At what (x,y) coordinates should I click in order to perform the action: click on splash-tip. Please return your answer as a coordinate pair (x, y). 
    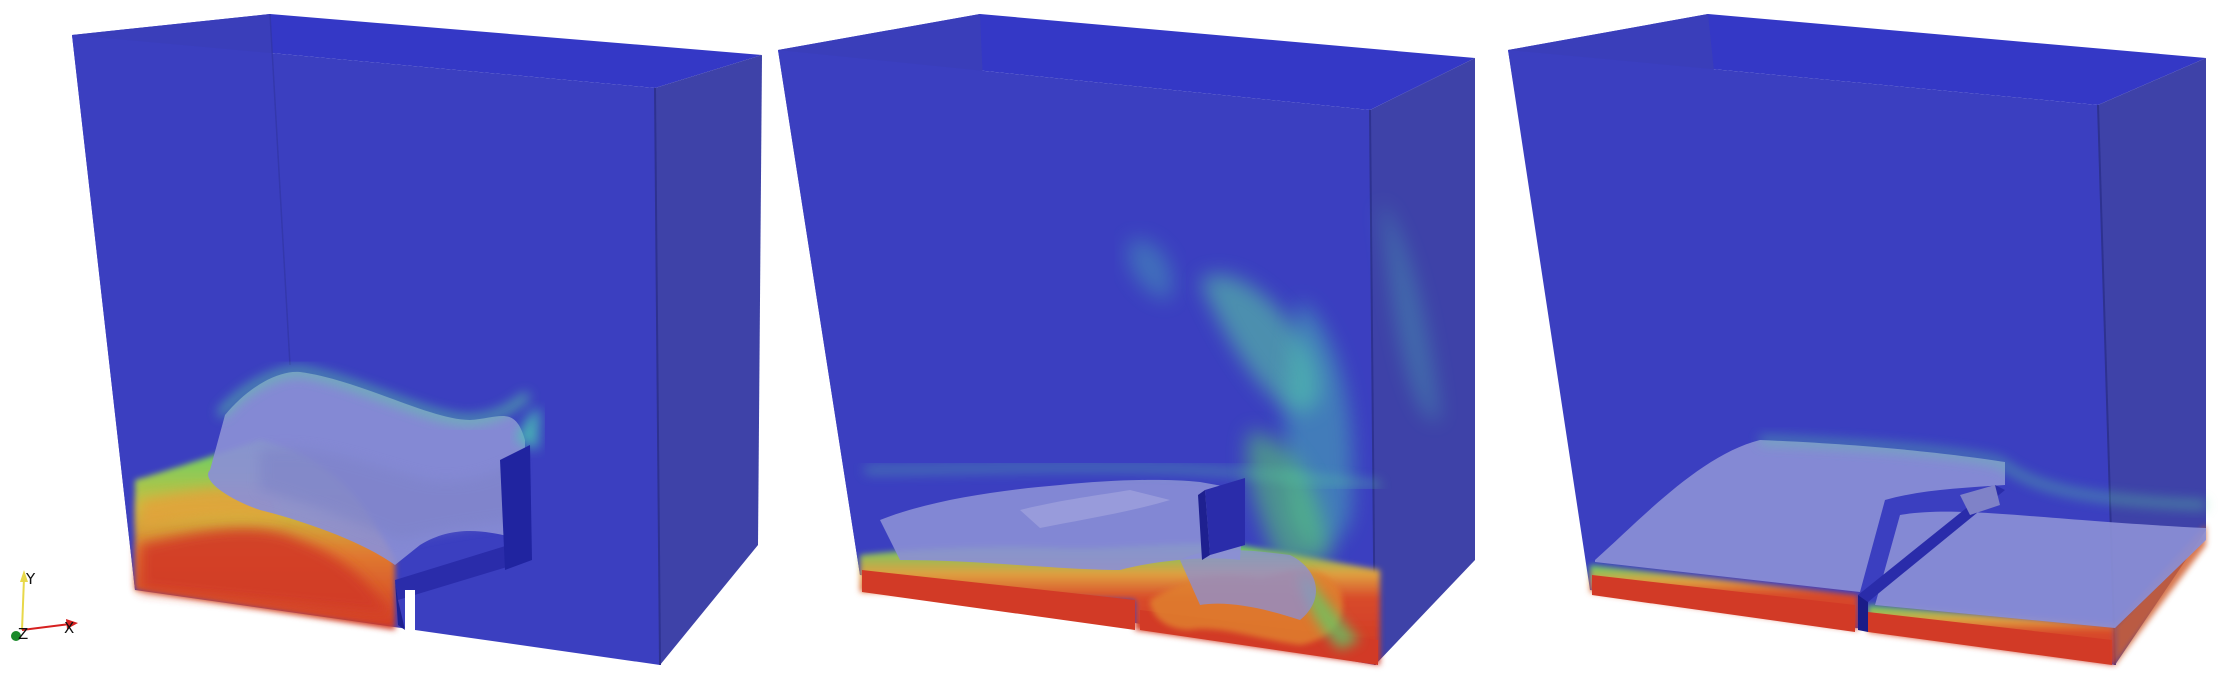
    Looking at the image, I should click on (527, 429).